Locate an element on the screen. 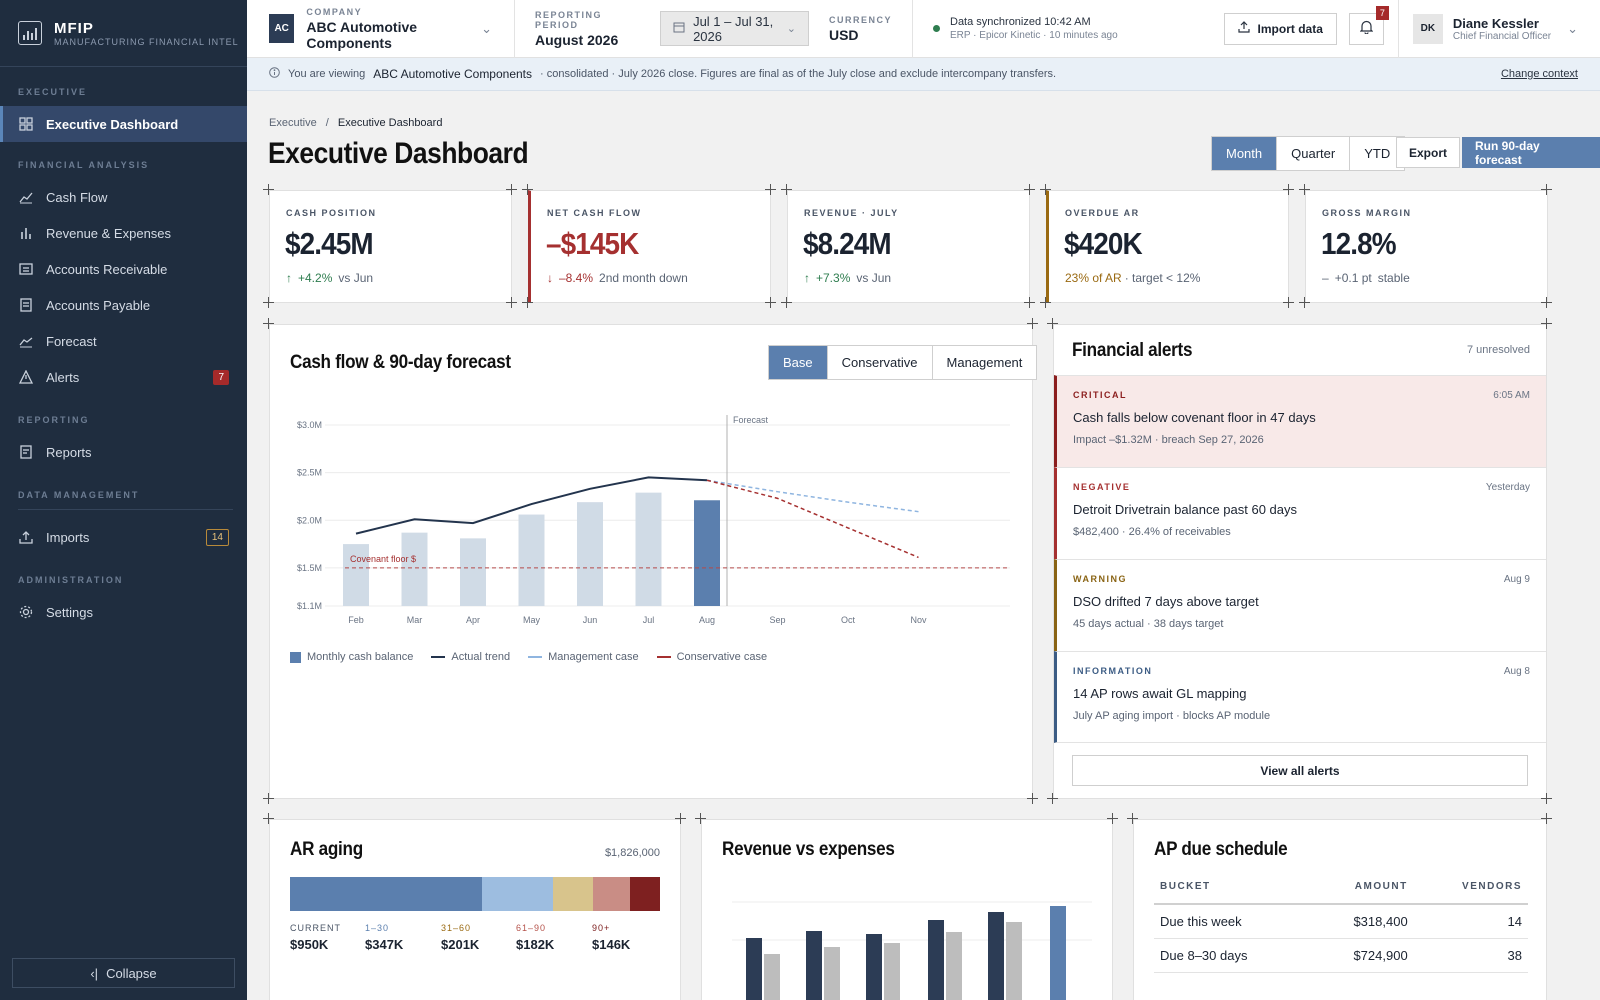 The image size is (1600, 1000). kpi-card-gross-margin: GROSS MARGIN 12.8% – +0.1 pt stable is located at coordinates (1426, 246).